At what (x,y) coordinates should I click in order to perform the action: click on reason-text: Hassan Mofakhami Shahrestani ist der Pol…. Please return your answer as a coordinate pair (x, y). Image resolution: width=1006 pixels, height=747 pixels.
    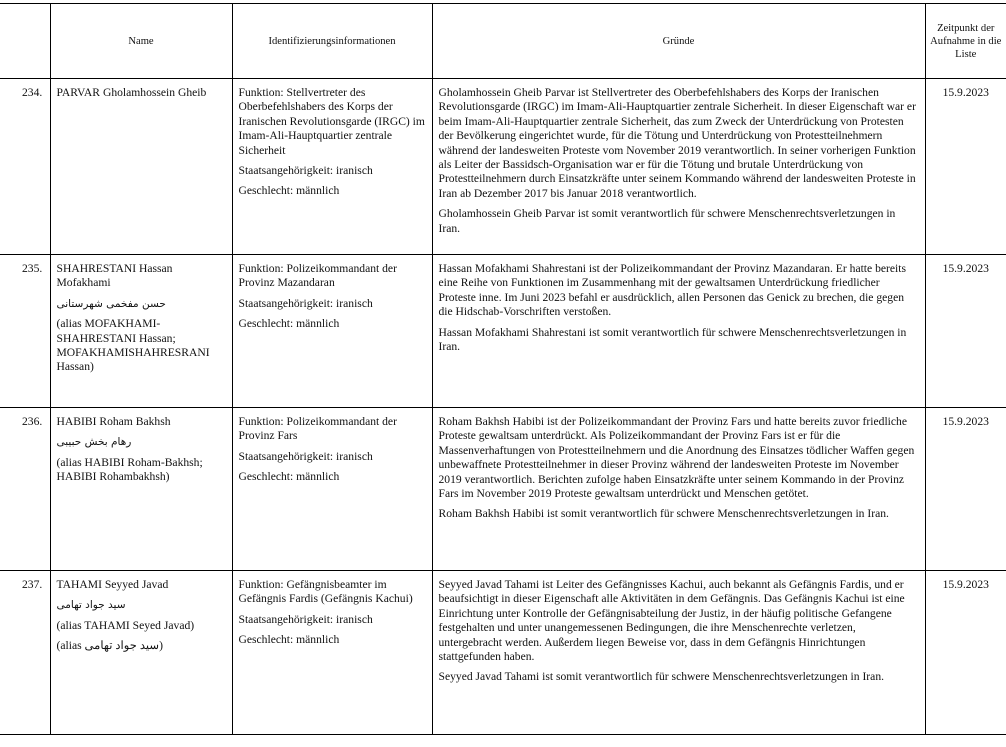
    Looking at the image, I should click on (672, 290).